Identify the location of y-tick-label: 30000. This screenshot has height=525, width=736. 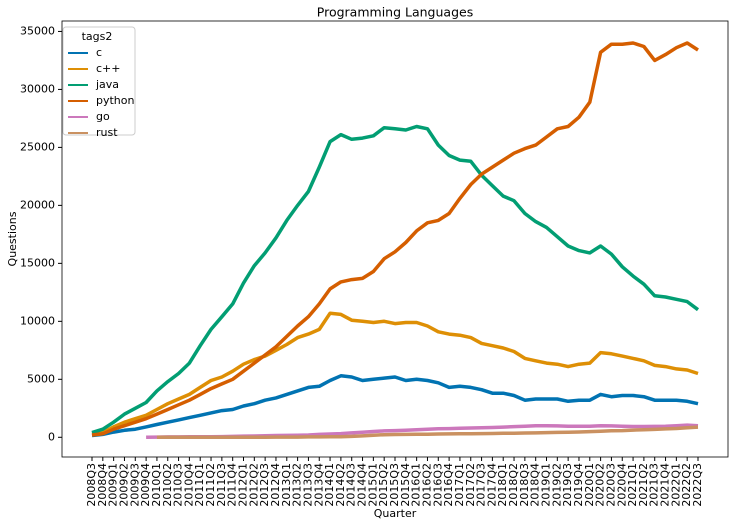
(37, 88).